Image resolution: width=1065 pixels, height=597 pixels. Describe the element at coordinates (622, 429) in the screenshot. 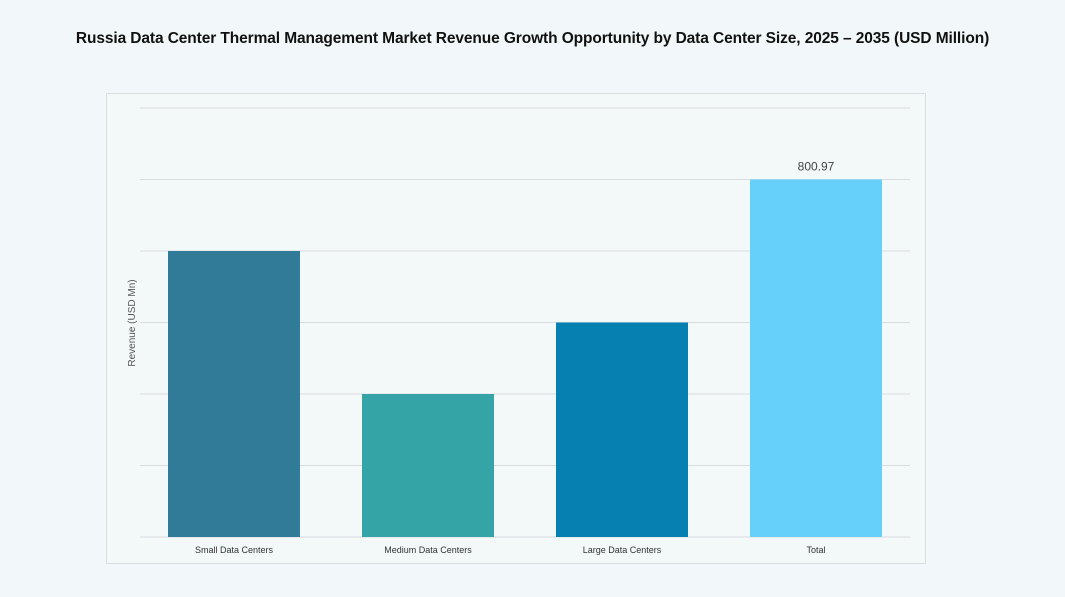

I see `bar-large-data-centers` at that location.